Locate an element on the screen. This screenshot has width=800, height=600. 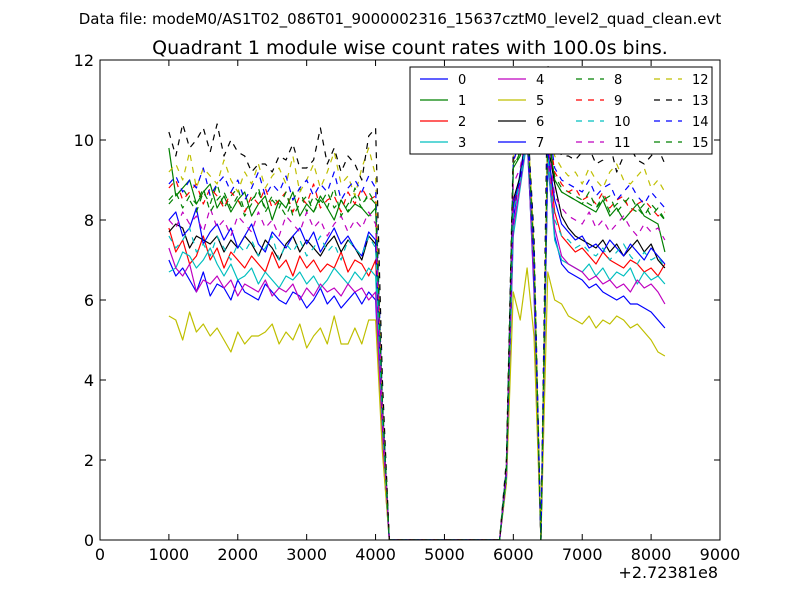
y-tick-label: 12 is located at coordinates (84, 60).